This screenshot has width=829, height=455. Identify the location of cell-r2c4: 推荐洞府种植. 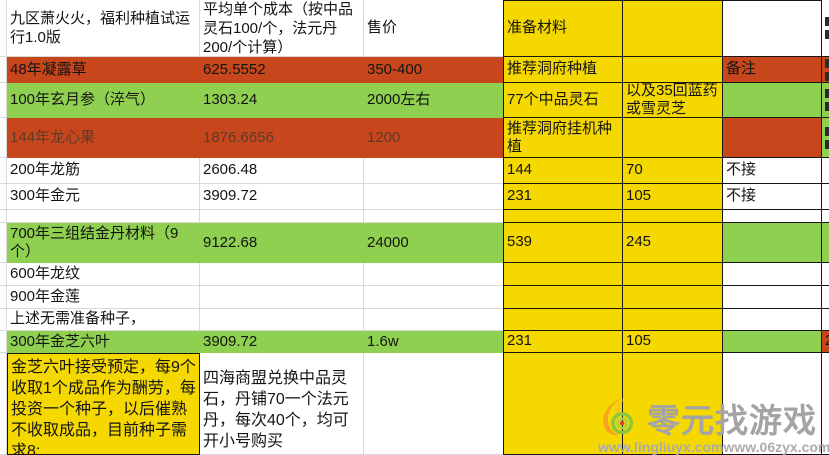
(563, 70).